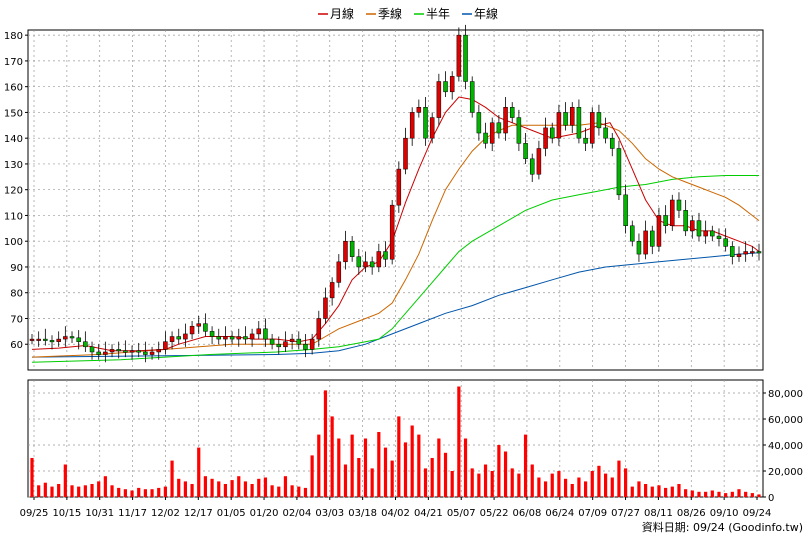  Describe the element at coordinates (198, 513) in the screenshot. I see `date-tick-label: 12/17` at that location.